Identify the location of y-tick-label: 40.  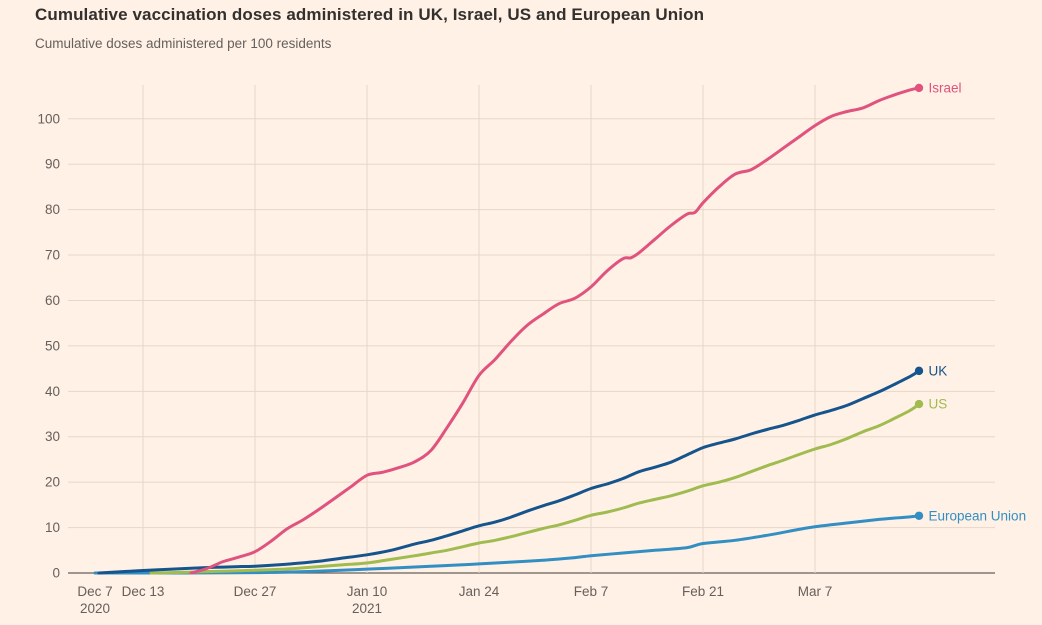
(52, 391).